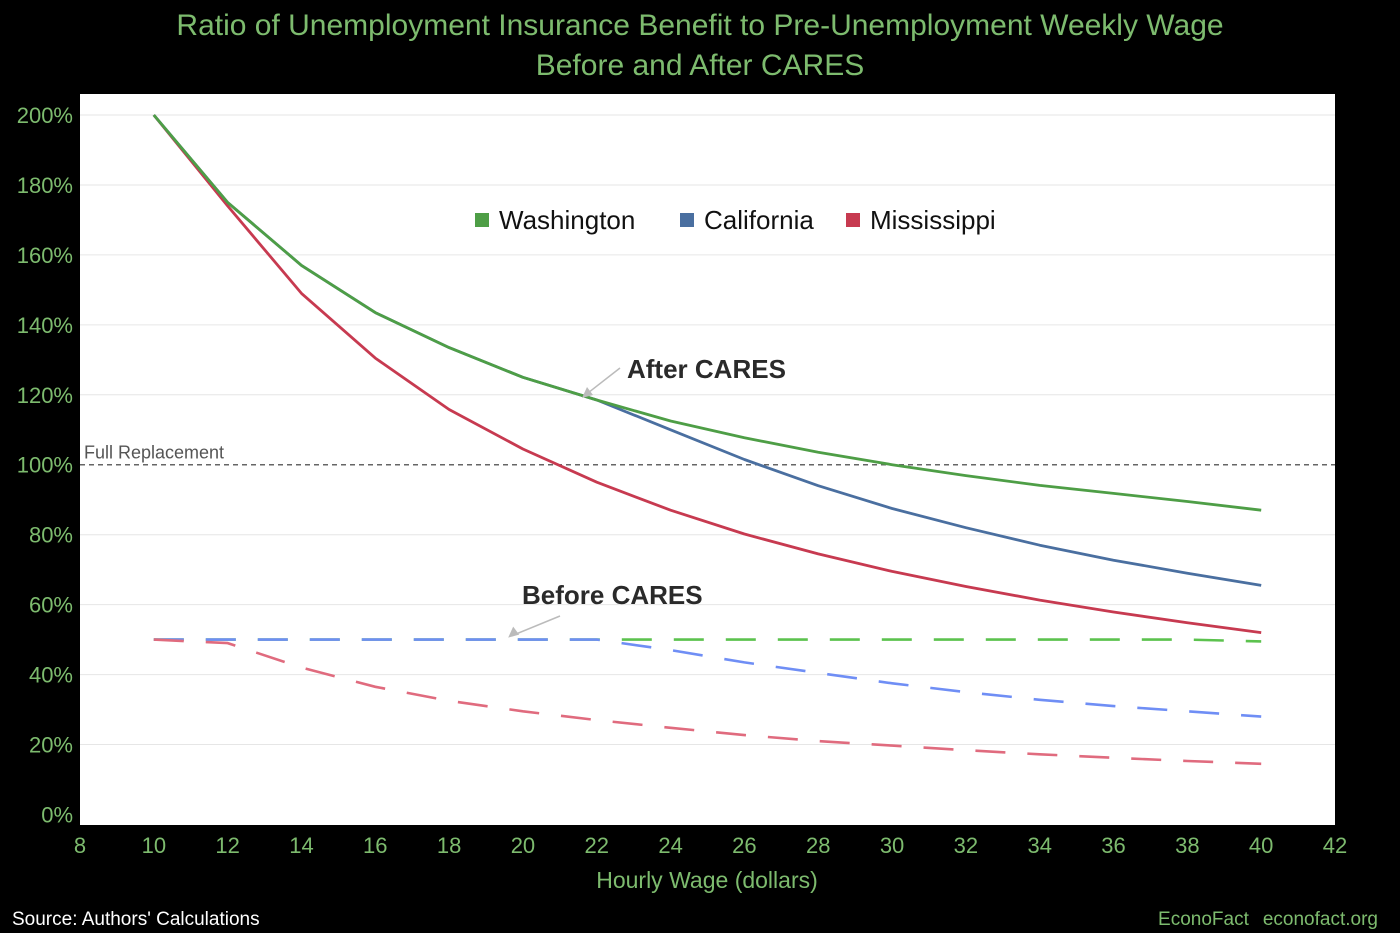  Describe the element at coordinates (933, 220) in the screenshot. I see `legend-label-mississippi: Mississippi` at that location.